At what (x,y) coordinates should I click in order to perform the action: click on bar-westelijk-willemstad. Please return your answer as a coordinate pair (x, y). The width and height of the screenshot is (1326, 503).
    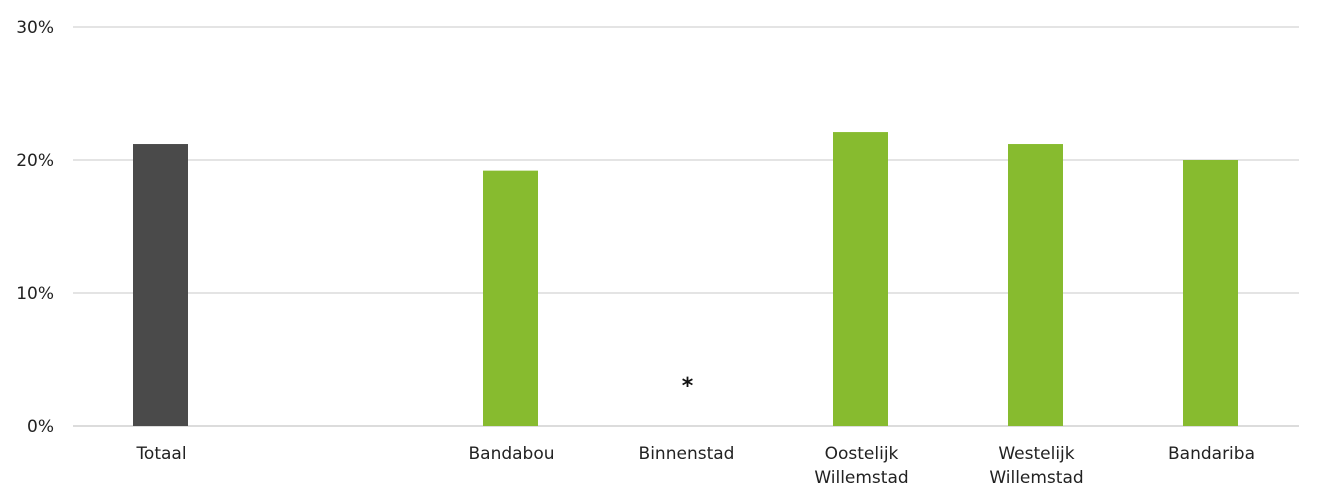
    Looking at the image, I should click on (1035, 285).